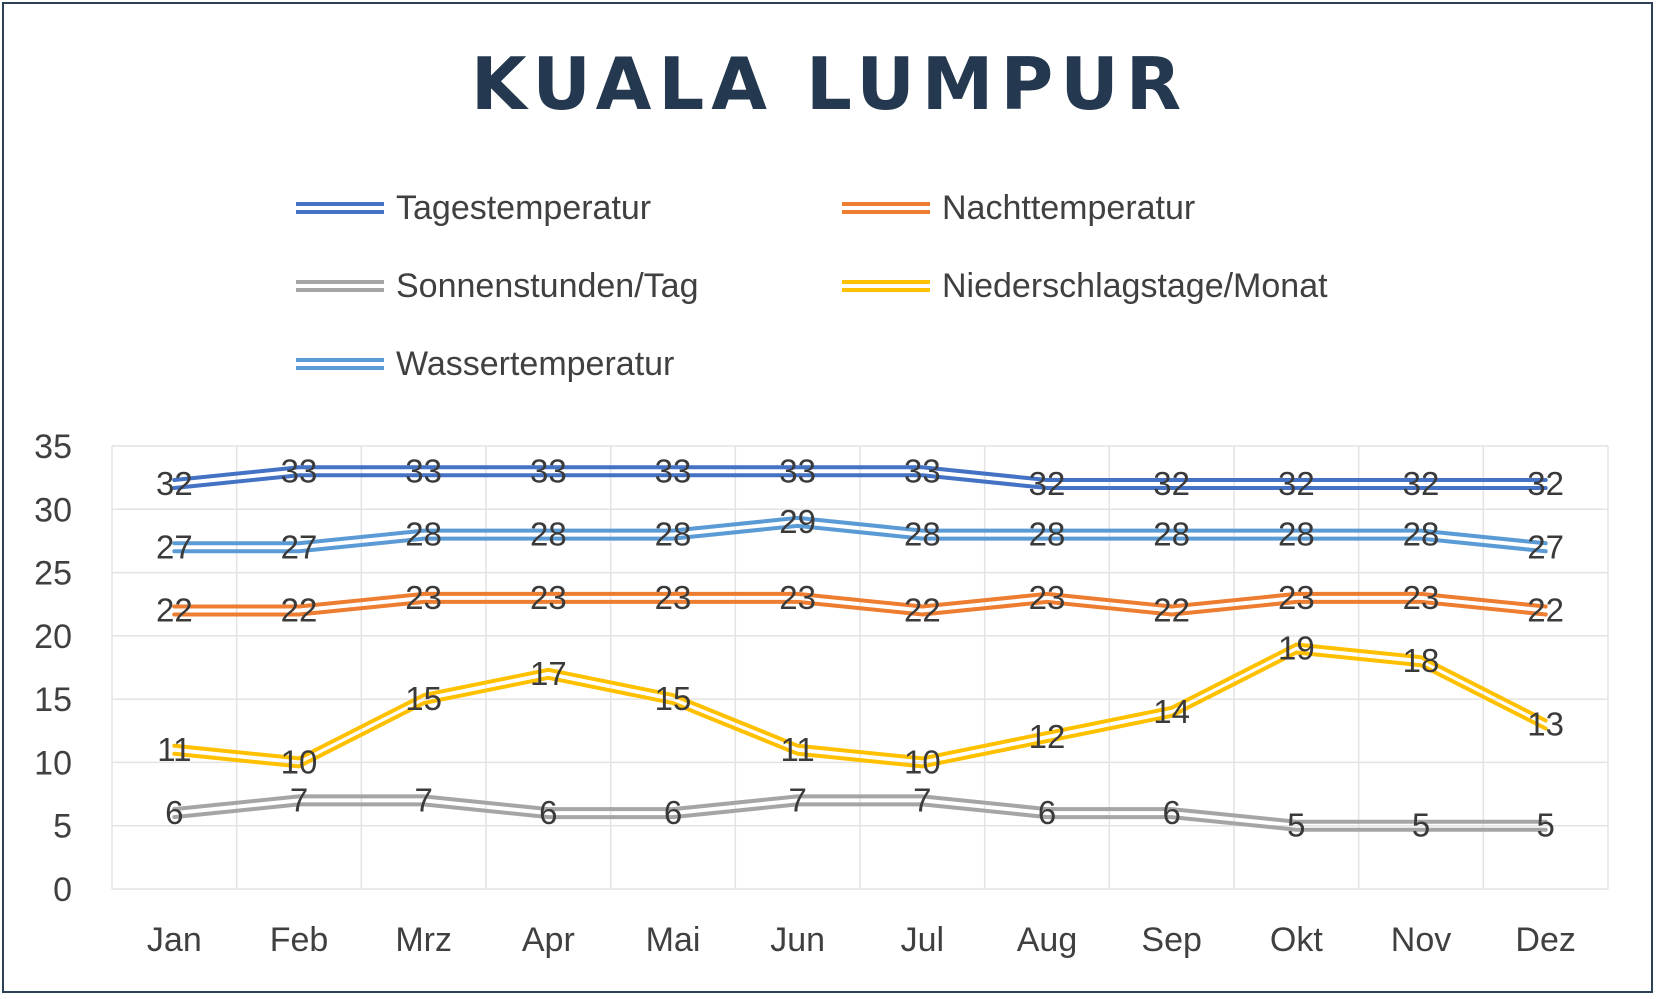  I want to click on y-tick-label: 15, so click(53, 700).